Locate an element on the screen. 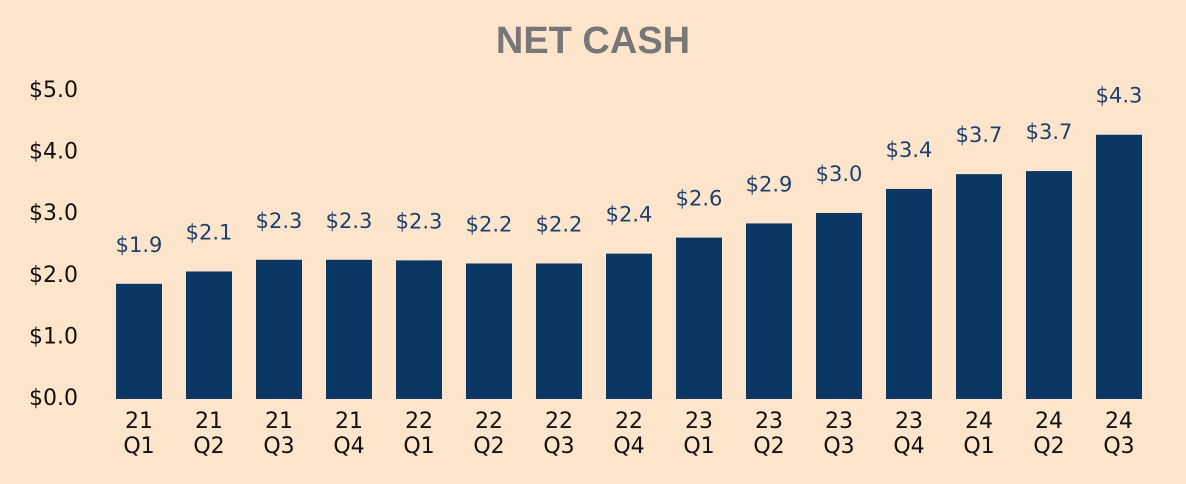  value-label: $2.4 is located at coordinates (629, 215).